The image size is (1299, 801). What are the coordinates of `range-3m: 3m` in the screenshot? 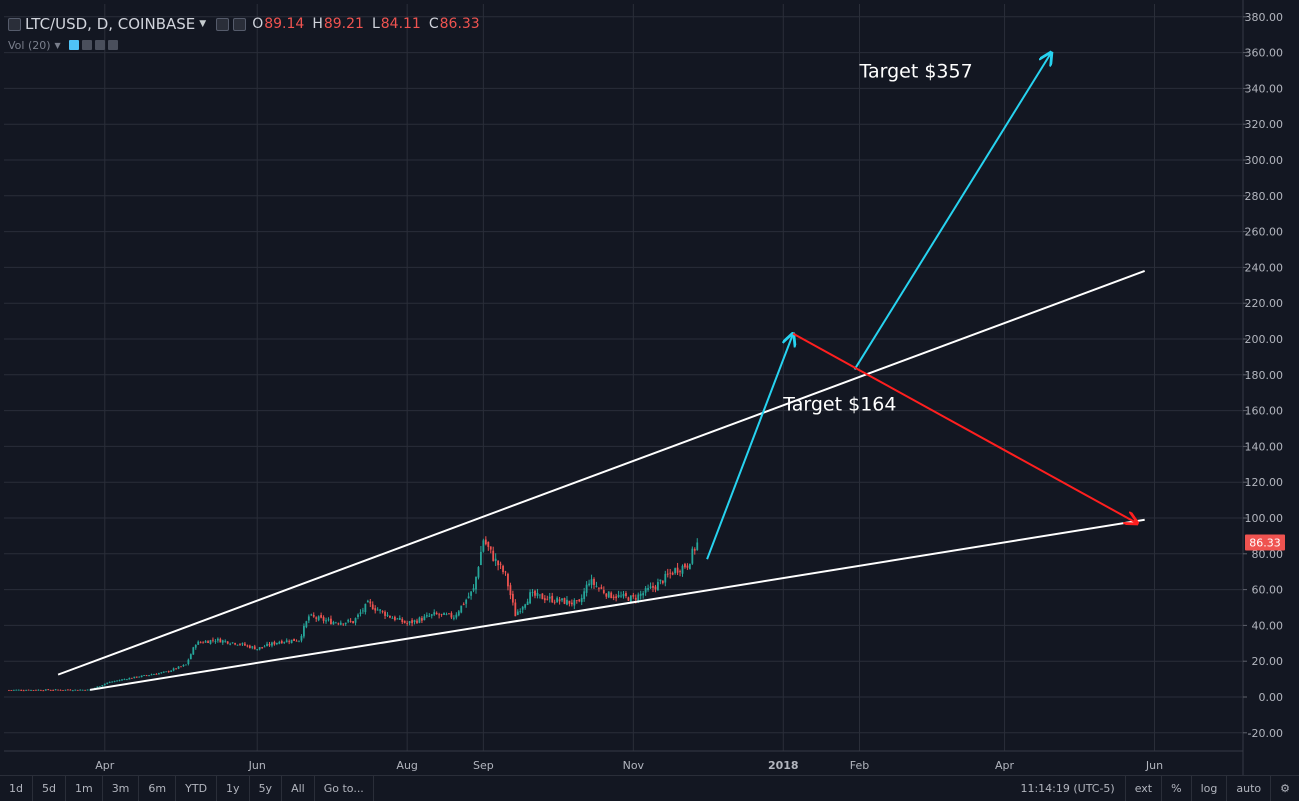 It's located at (121, 788).